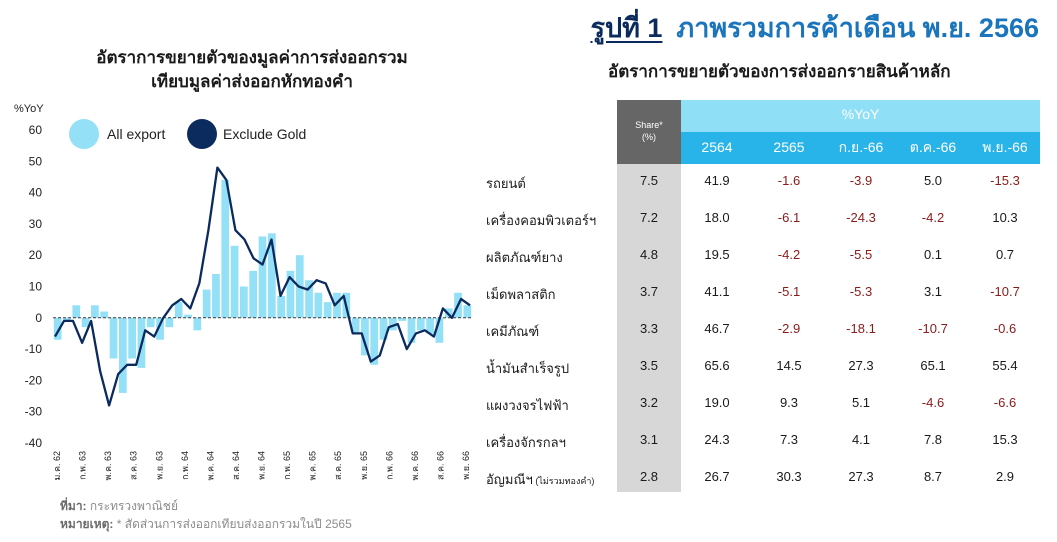 The height and width of the screenshot is (542, 1057). What do you see at coordinates (252, 57) in the screenshot?
I see `chart-title-line1: อัตราการขยายตัวของมูลค่าการส่งออกรวม` at bounding box center [252, 57].